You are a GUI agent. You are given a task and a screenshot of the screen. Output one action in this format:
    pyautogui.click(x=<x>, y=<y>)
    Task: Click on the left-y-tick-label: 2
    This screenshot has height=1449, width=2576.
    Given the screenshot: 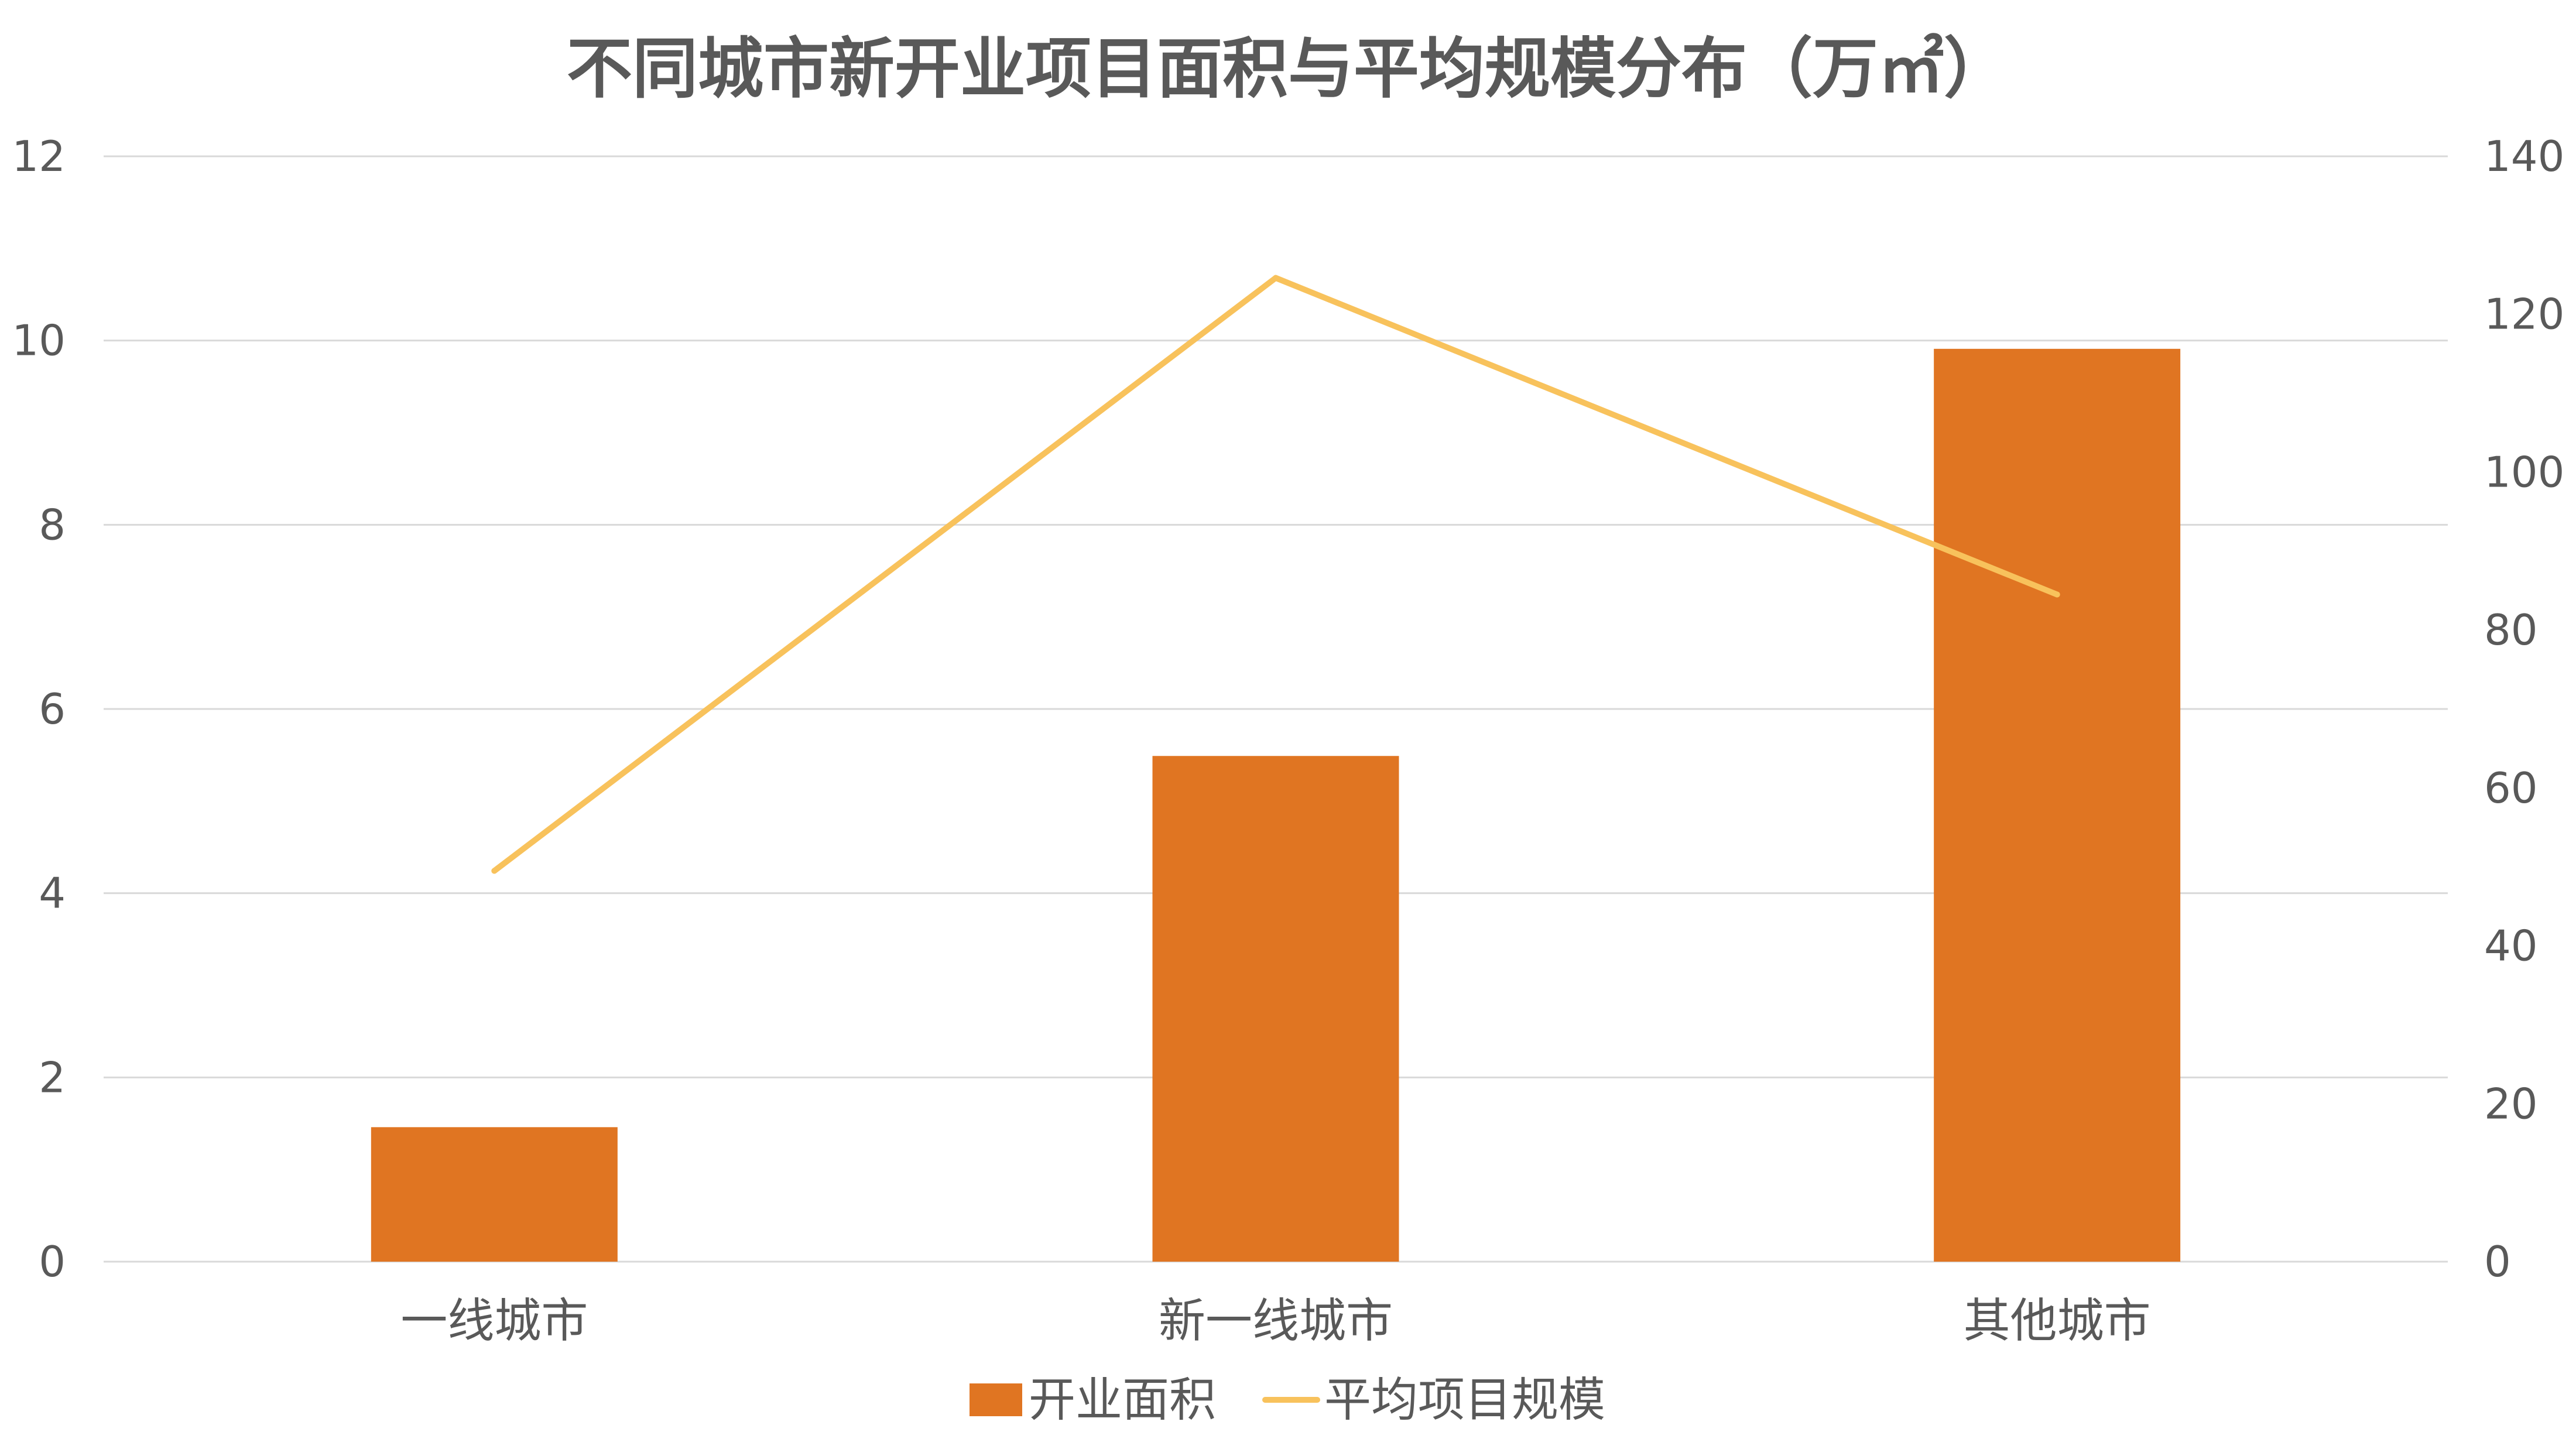 What is the action you would take?
    pyautogui.click(x=52, y=1077)
    